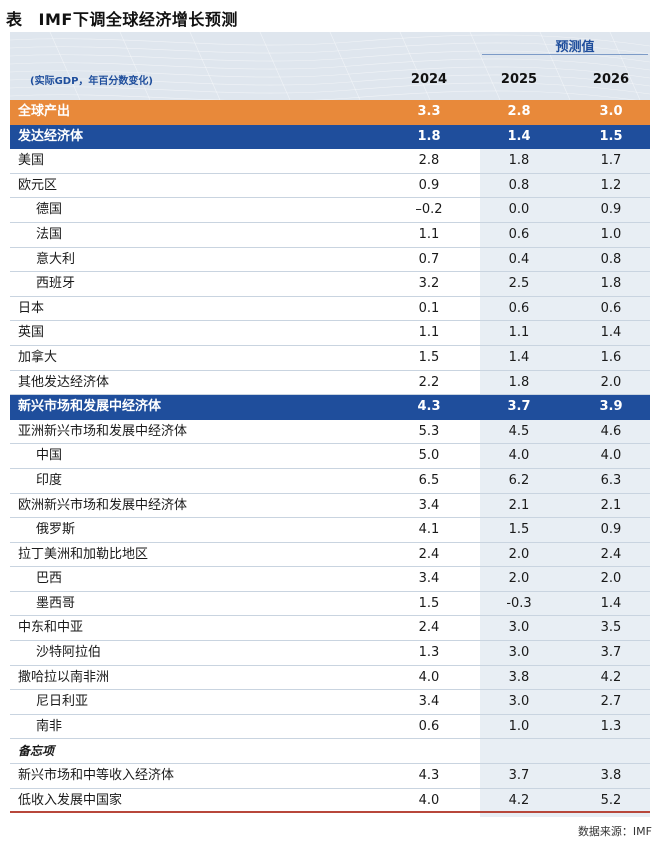 This screenshot has height=847, width=660. Describe the element at coordinates (330, 629) in the screenshot. I see `table-row: 中东和中亚 2.4 3.0 3.5` at that location.